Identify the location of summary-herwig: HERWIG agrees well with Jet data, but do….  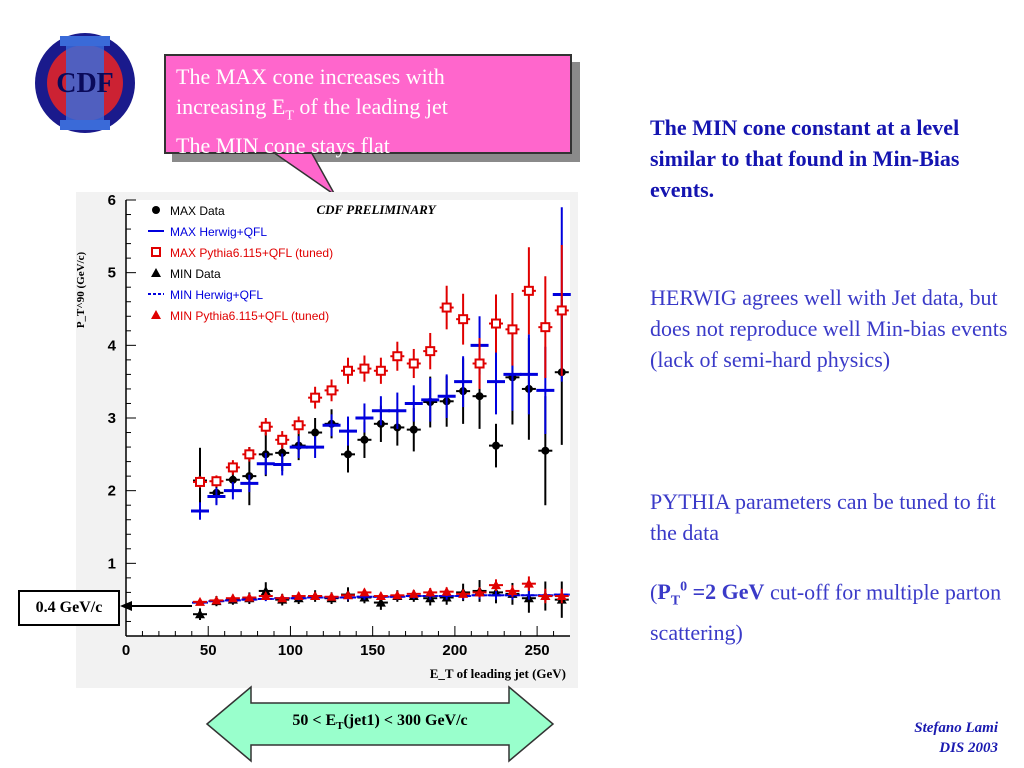
(829, 328).